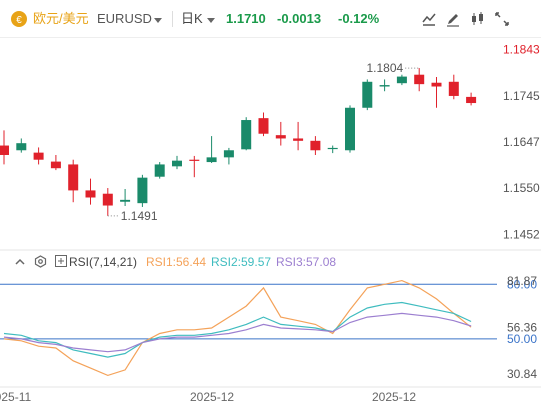 Image resolution: width=541 pixels, height=408 pixels. I want to click on rsi-tick-label: 30.84, so click(522, 374).